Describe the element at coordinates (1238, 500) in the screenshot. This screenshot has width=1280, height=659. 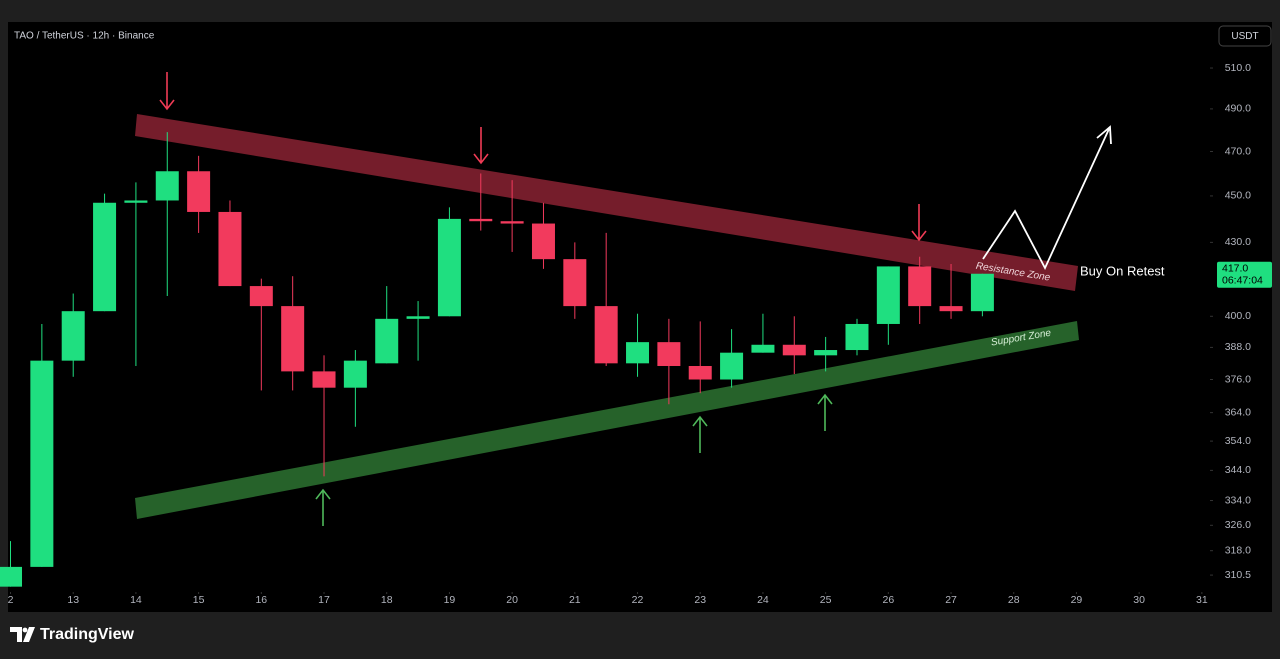
I see `y-tick-label: 334.0` at that location.